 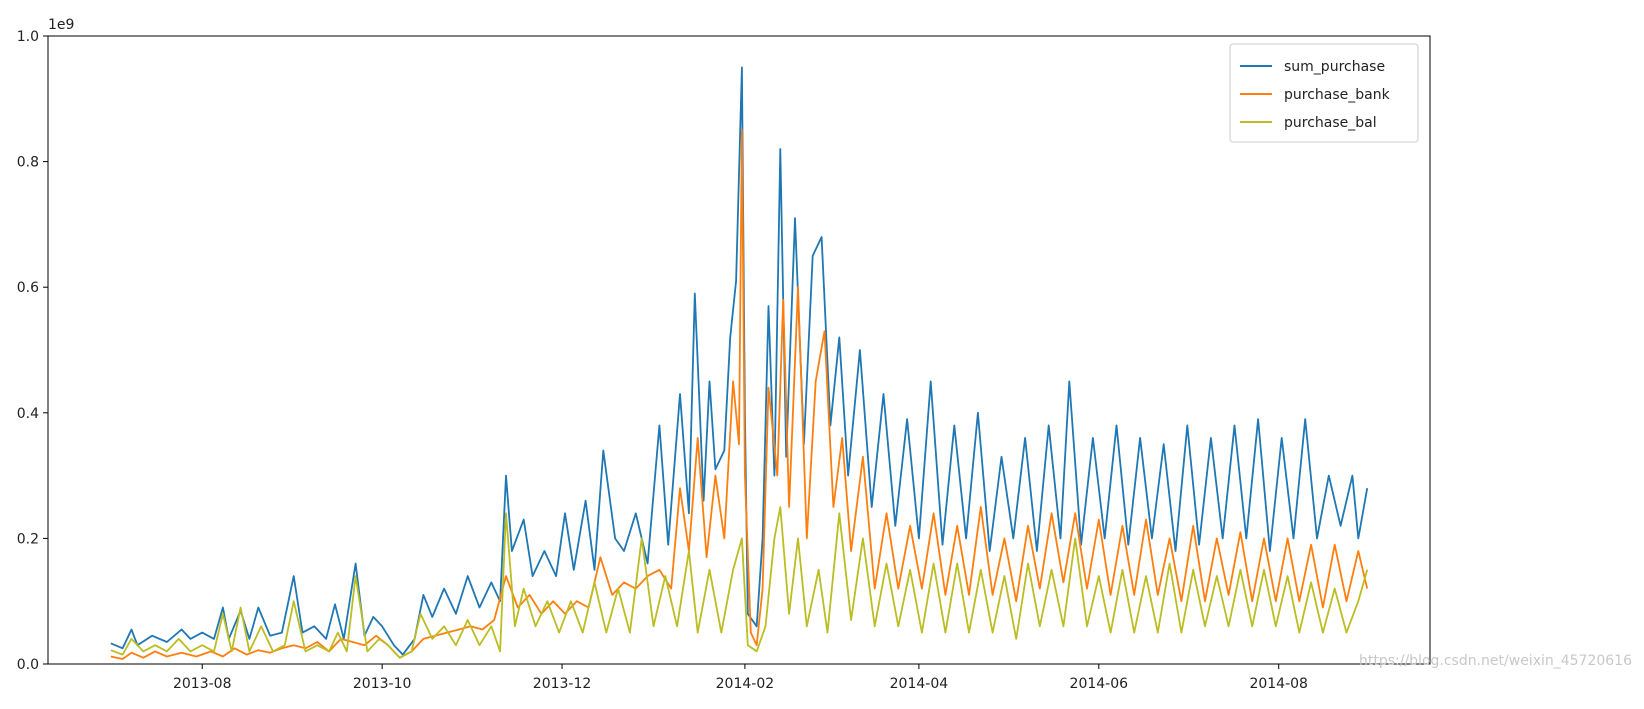 I want to click on y-tick-label: 0.0, so click(x=28, y=665).